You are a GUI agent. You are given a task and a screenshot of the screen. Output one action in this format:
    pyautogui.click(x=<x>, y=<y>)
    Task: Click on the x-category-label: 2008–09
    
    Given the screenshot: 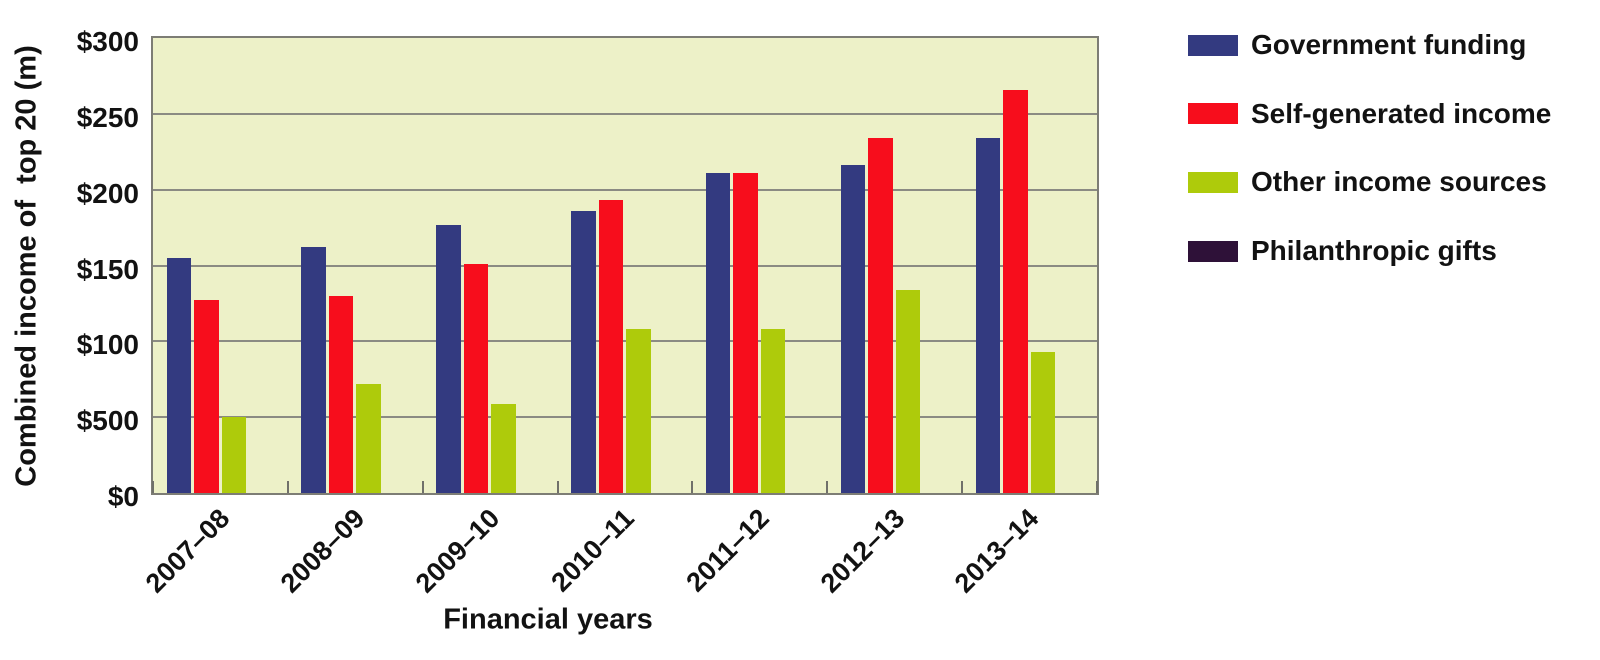 What is the action you would take?
    pyautogui.click(x=322, y=551)
    